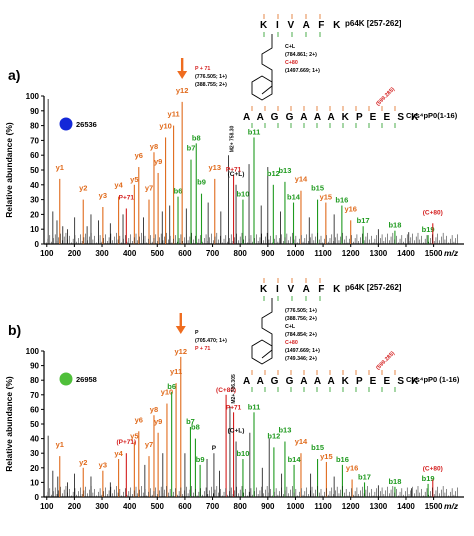  I want to click on peak-label: y8, so click(154, 409).